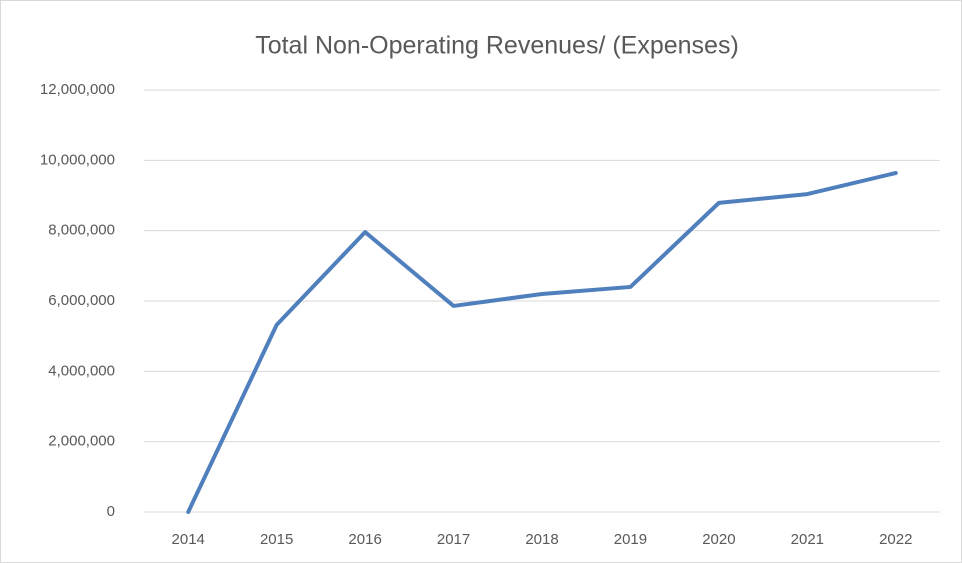 This screenshot has width=962, height=563. What do you see at coordinates (276, 539) in the screenshot?
I see `x-tick-label: 2015` at bounding box center [276, 539].